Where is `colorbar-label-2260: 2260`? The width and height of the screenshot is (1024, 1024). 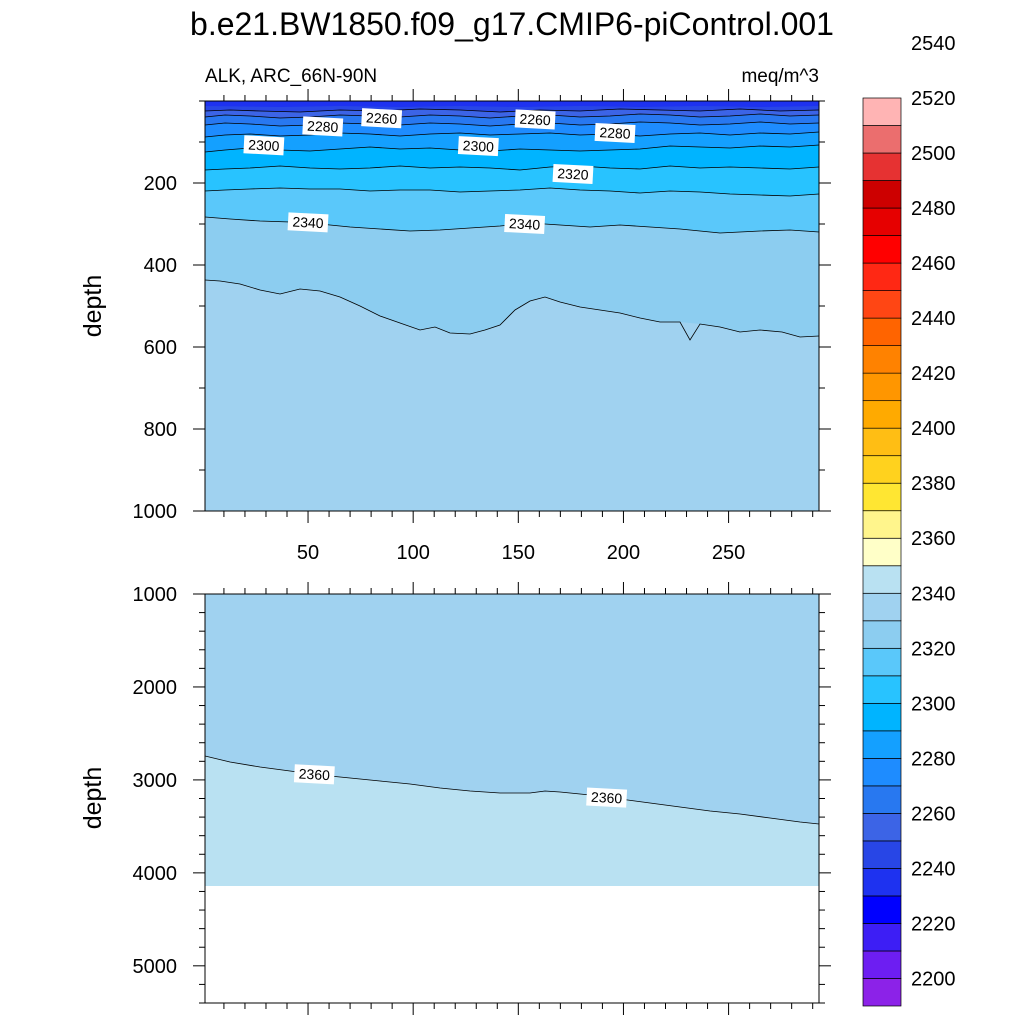
colorbar-label-2260: 2260 is located at coordinates (933, 814).